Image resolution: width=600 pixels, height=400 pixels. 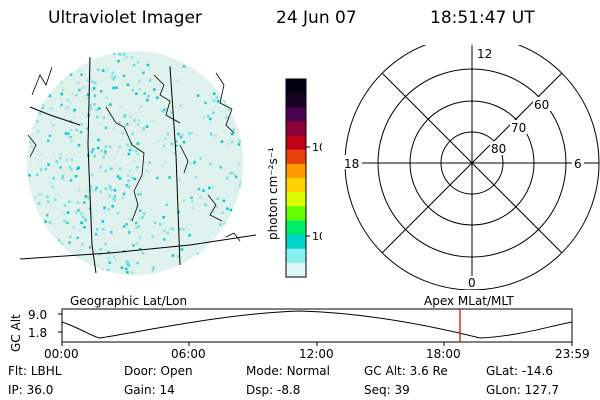 What do you see at coordinates (503, 390) in the screenshot?
I see `info-glon-label: GLon:` at bounding box center [503, 390].